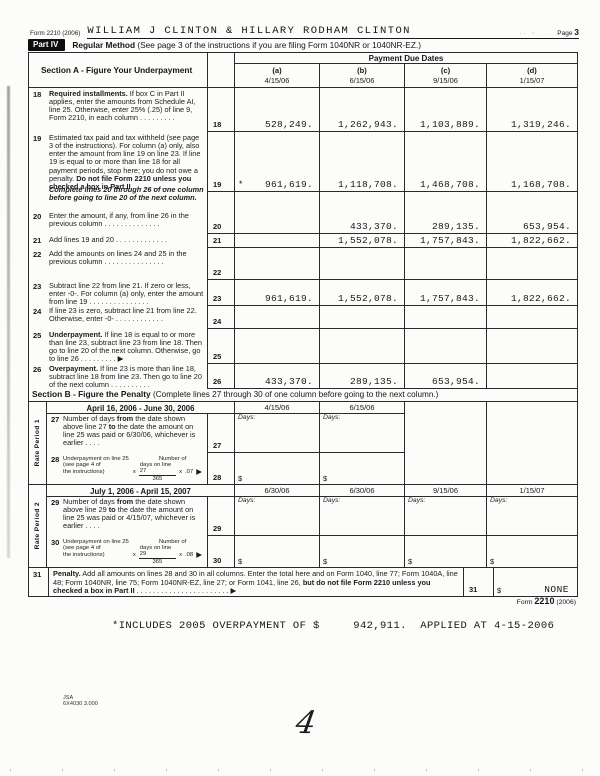 The image size is (600, 776). What do you see at coordinates (37, 138) in the screenshot?
I see `line-number: 19` at bounding box center [37, 138].